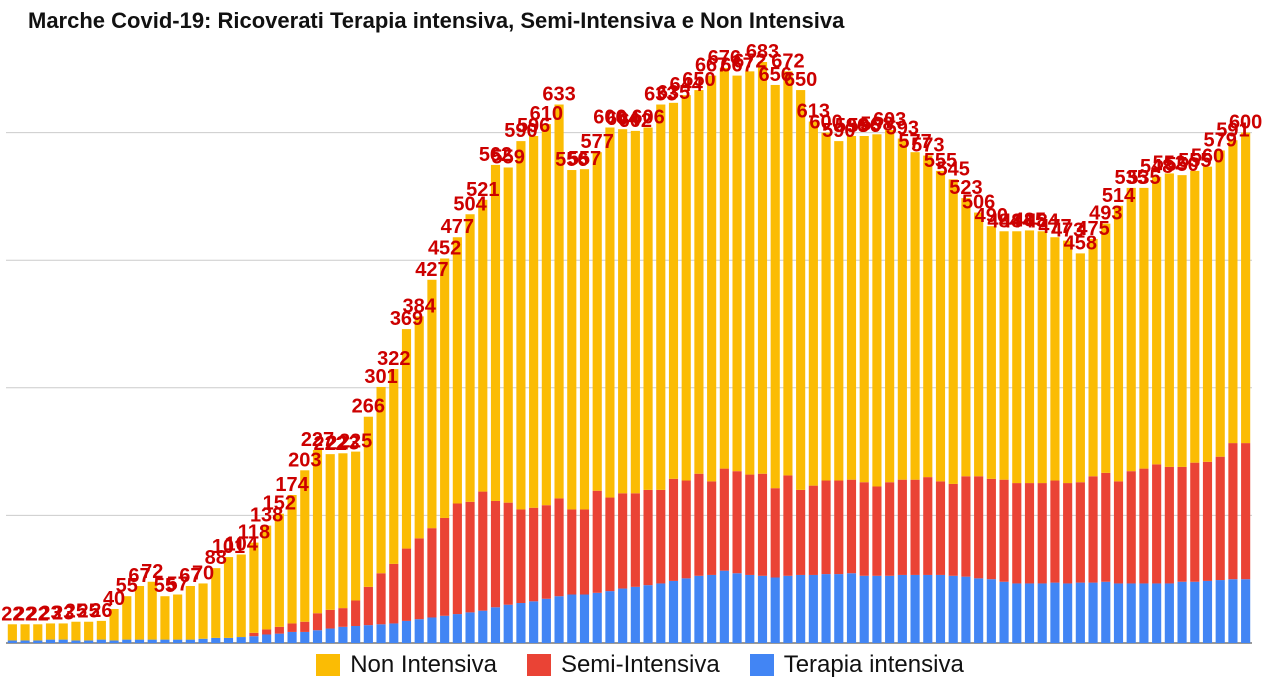 This screenshot has width=1280, height=691. What do you see at coordinates (787, 61) in the screenshot?
I see `total-label-61: 672` at bounding box center [787, 61].